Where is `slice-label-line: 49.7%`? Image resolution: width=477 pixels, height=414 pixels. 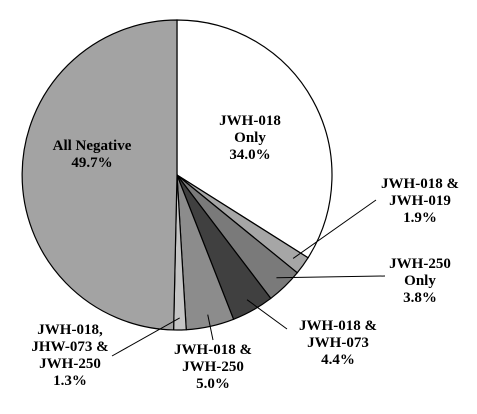 slice-label-line: 49.7% is located at coordinates (91, 163).